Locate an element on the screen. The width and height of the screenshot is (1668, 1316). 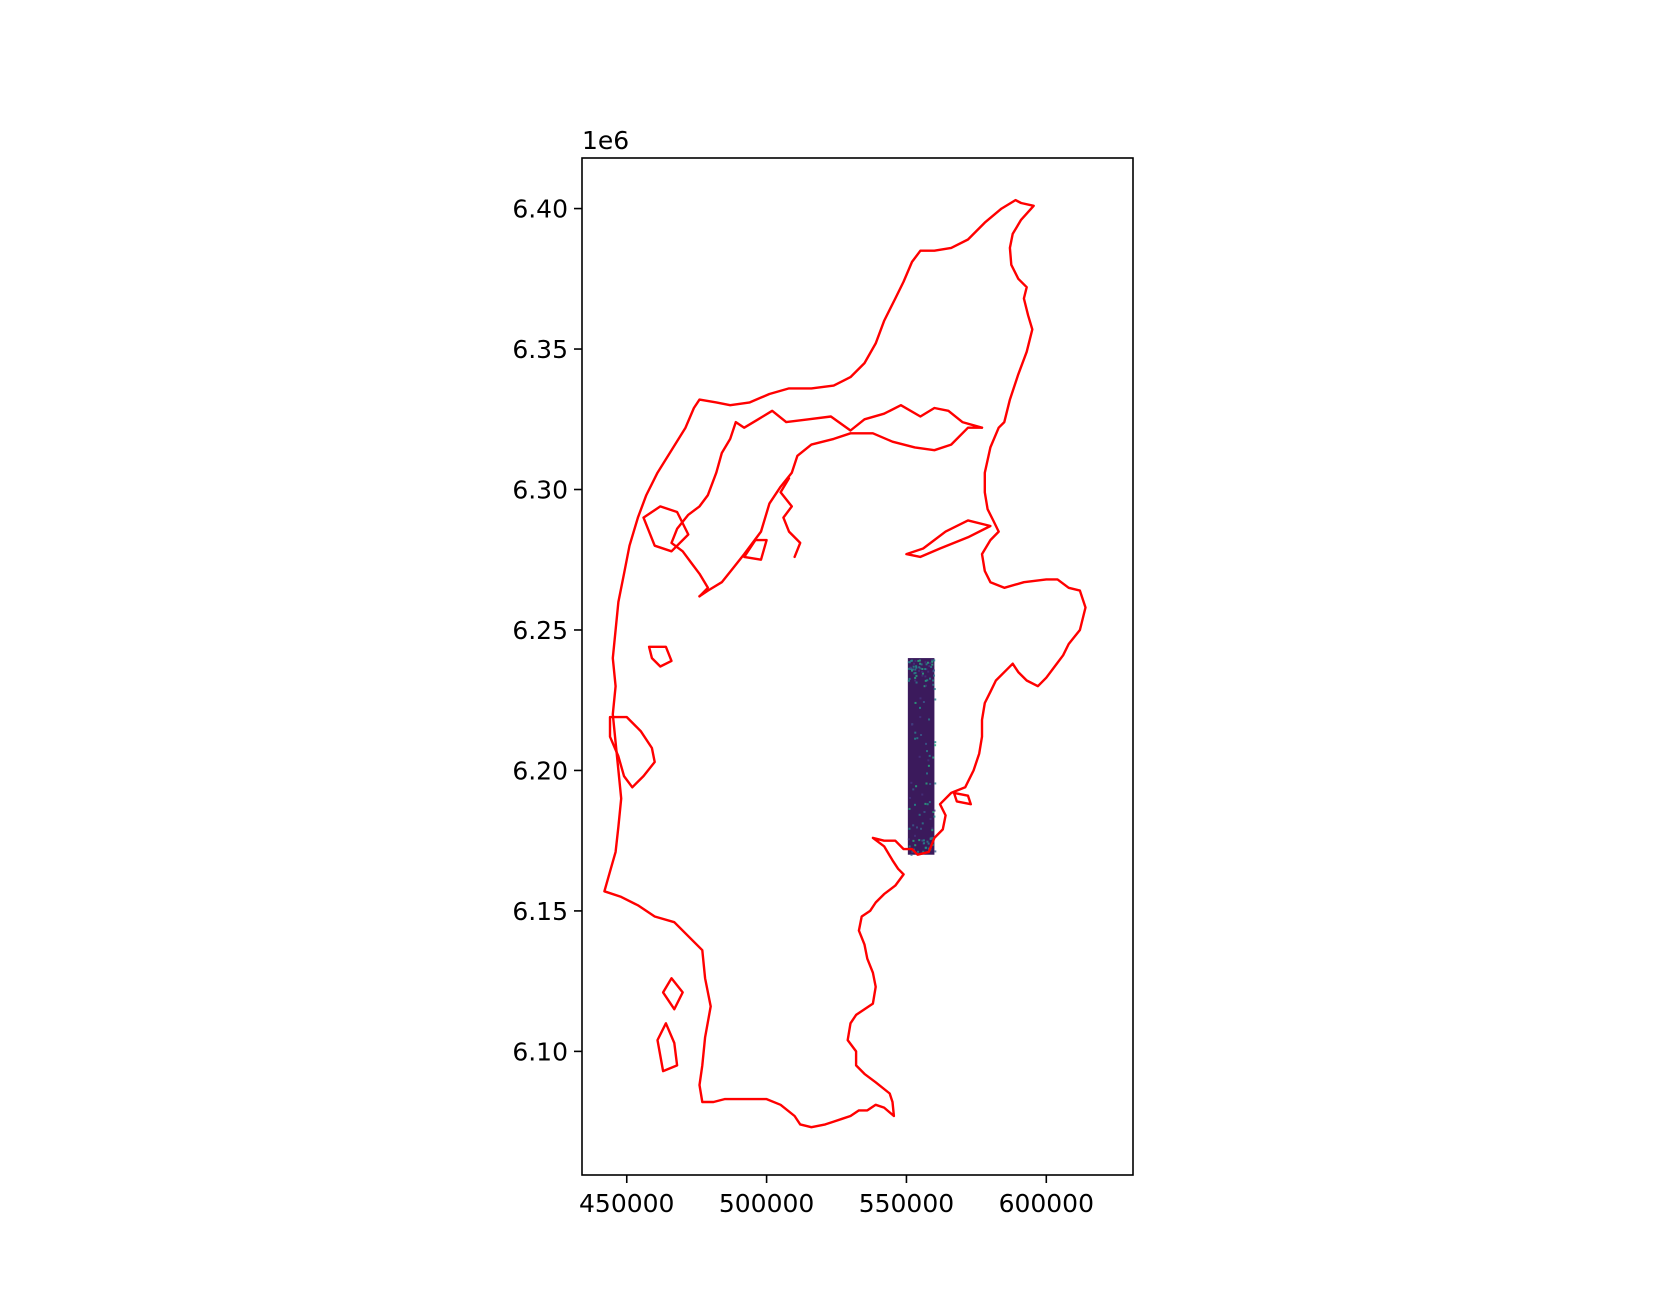
raster-layer is located at coordinates (922, 757).